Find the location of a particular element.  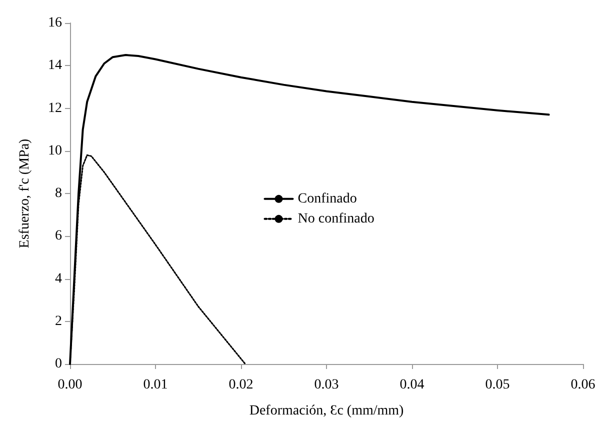

x-tick-label: 0.03 is located at coordinates (326, 385).